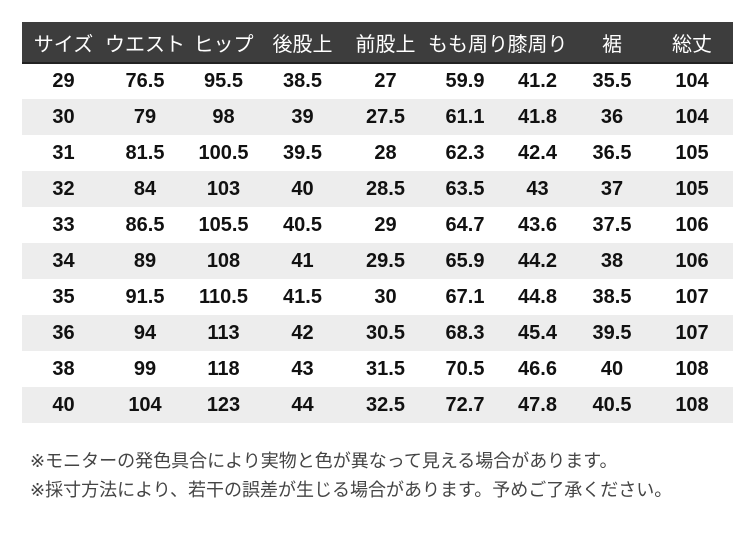 This screenshot has width=750, height=533. What do you see at coordinates (465, 152) in the screenshot?
I see `table-cell: 62.3` at bounding box center [465, 152].